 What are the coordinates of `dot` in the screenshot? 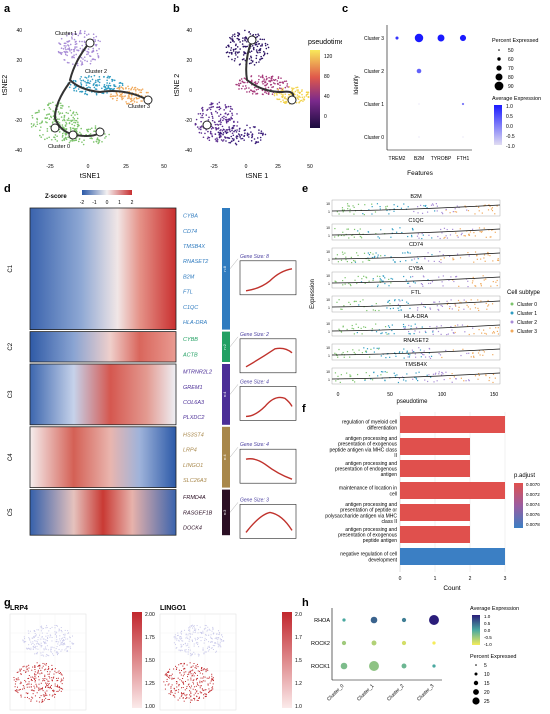 It's located at (374, 643).